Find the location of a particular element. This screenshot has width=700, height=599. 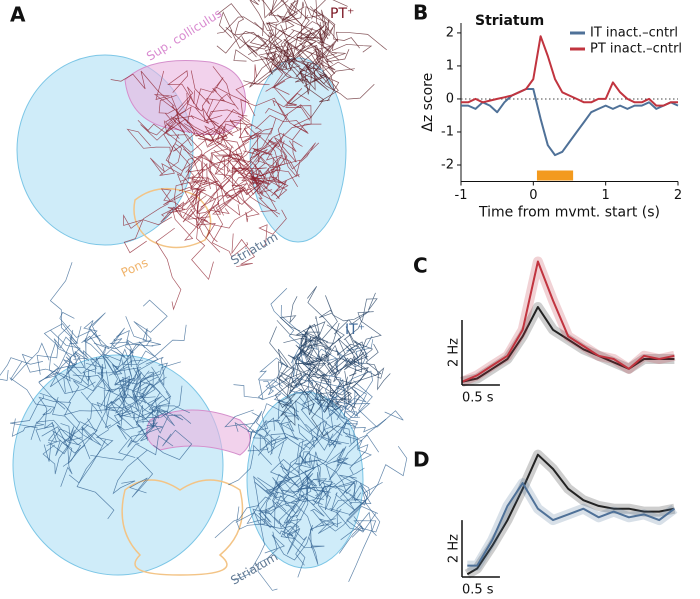

region-label: Pons is located at coordinates (134, 267).